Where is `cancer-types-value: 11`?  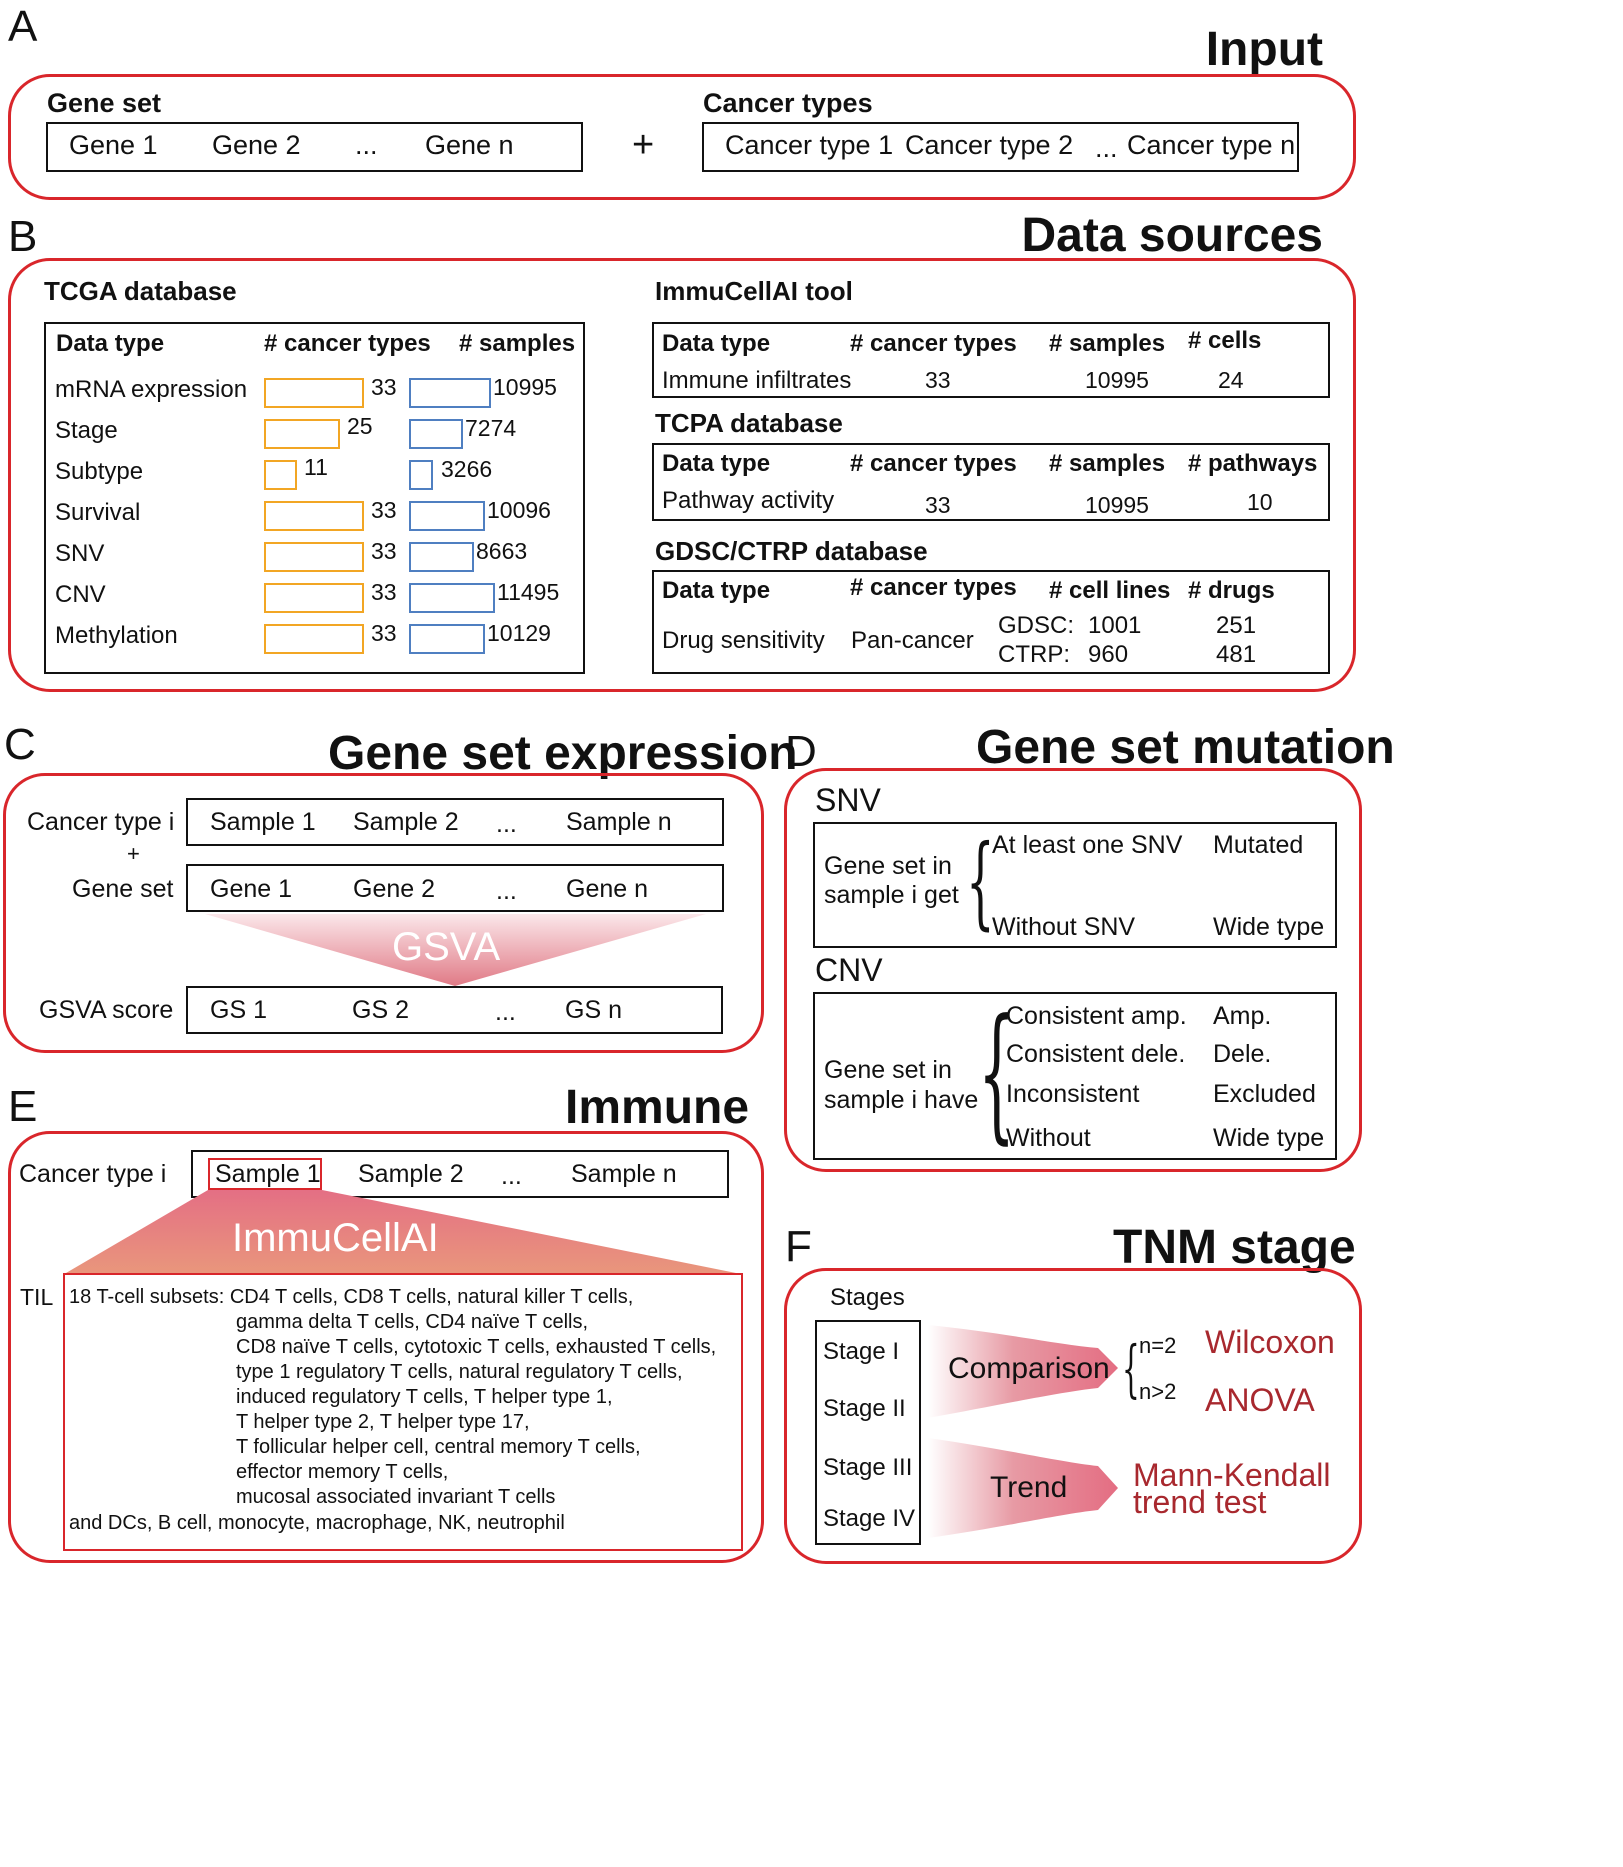 cancer-types-value: 11 is located at coordinates (316, 467).